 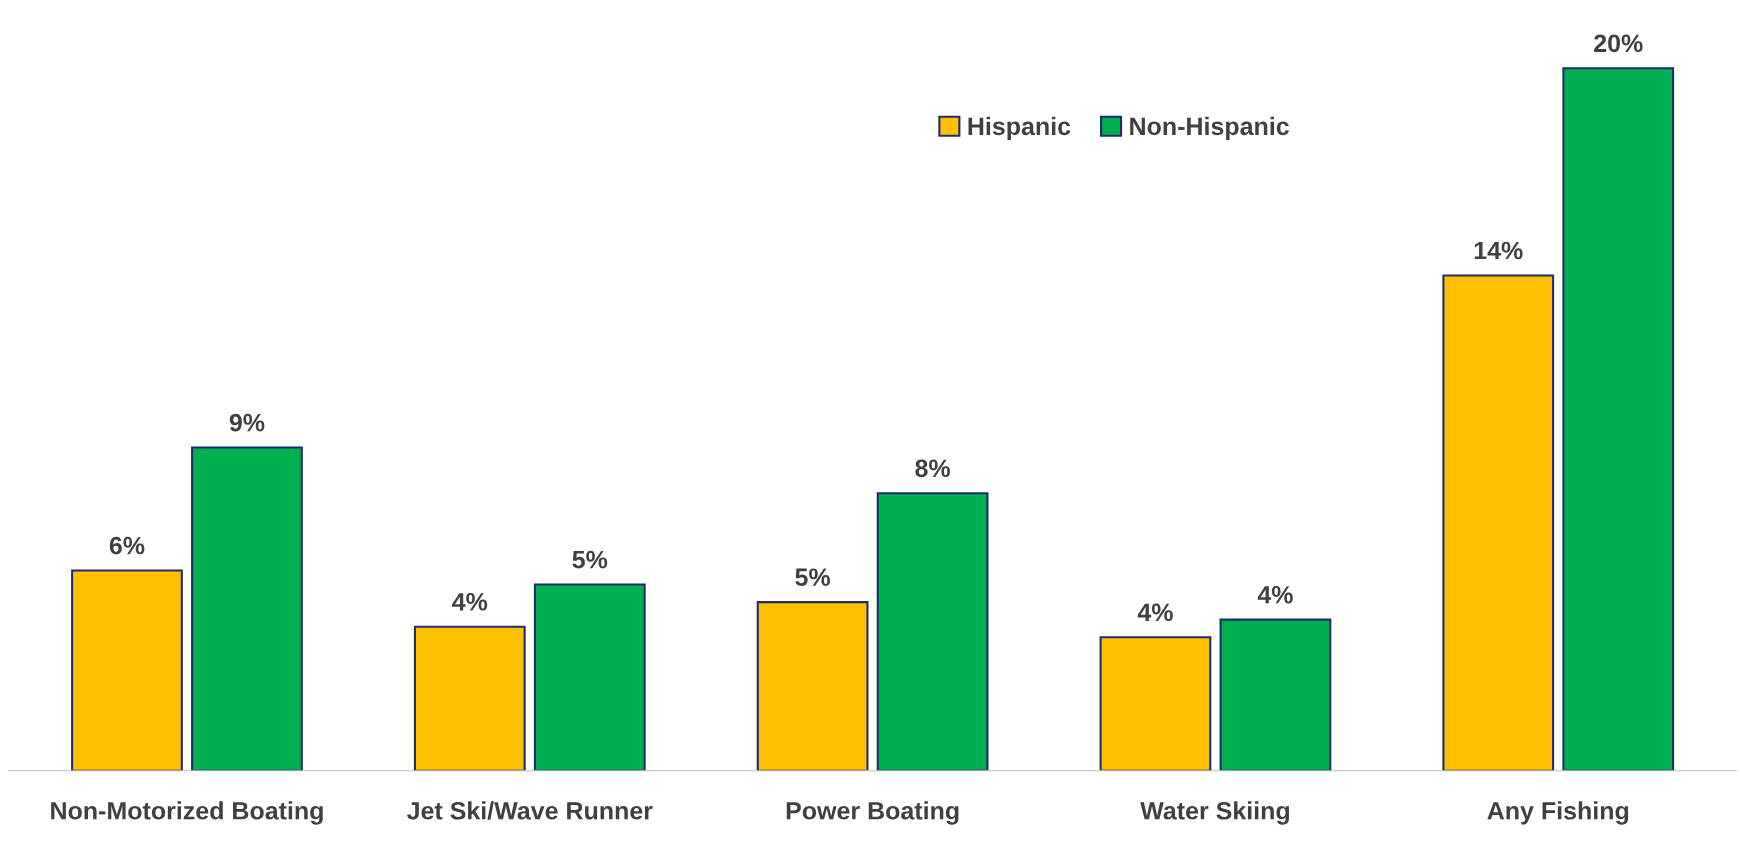 What do you see at coordinates (529, 810) in the screenshot?
I see `x-tick-label: Jet Ski/Wave Runner` at bounding box center [529, 810].